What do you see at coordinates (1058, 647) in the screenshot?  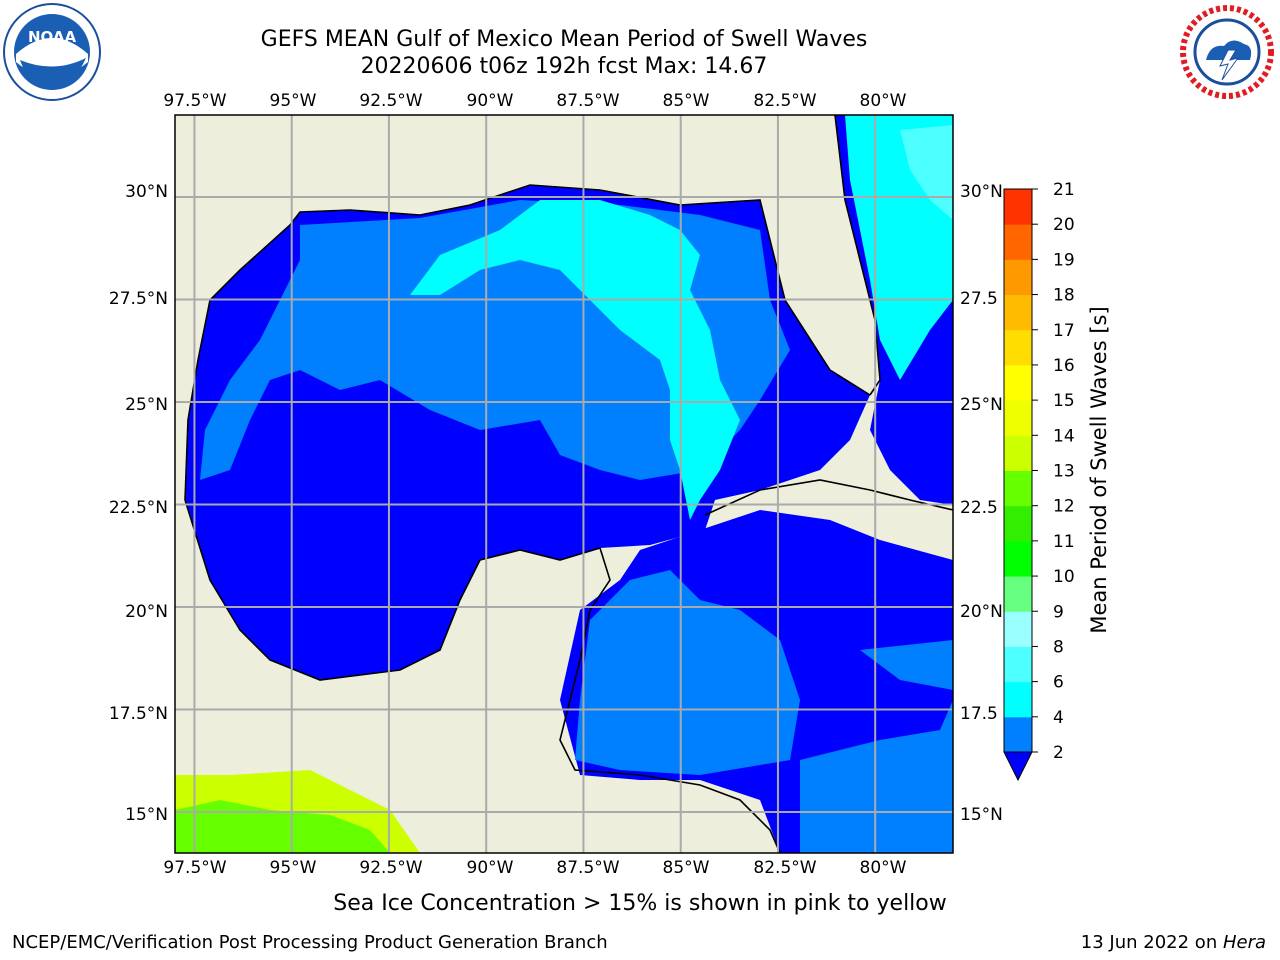 I see `colorbar-tick-label: 8` at bounding box center [1058, 647].